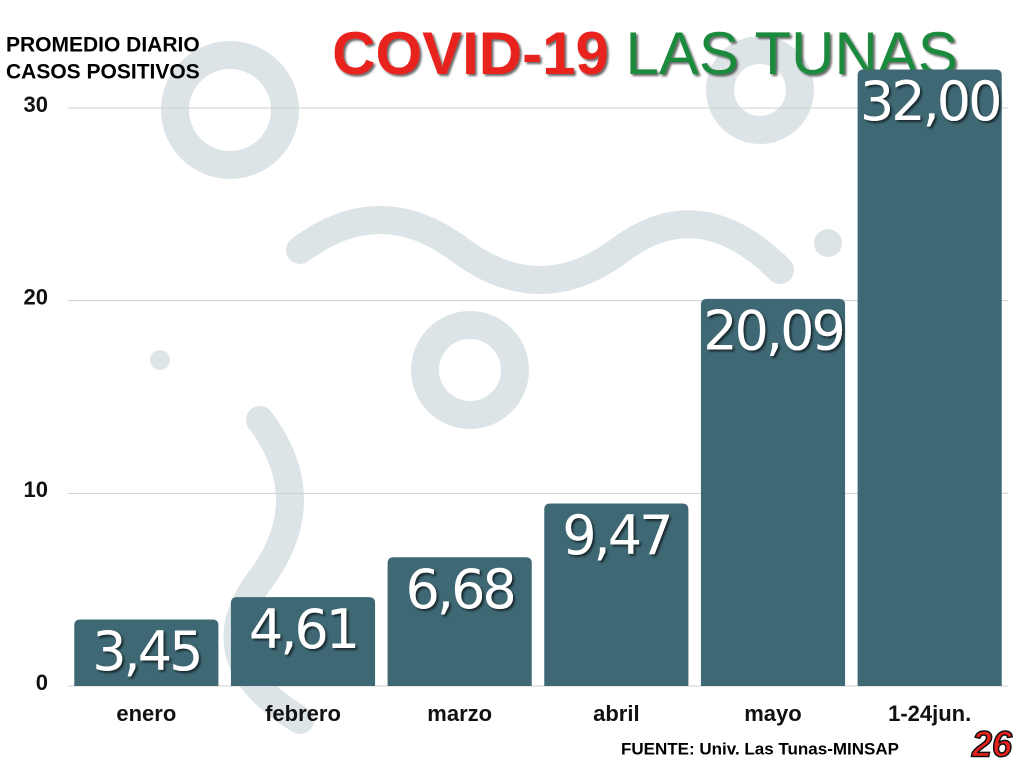  I want to click on y-tick-label: 0, so click(42, 682).